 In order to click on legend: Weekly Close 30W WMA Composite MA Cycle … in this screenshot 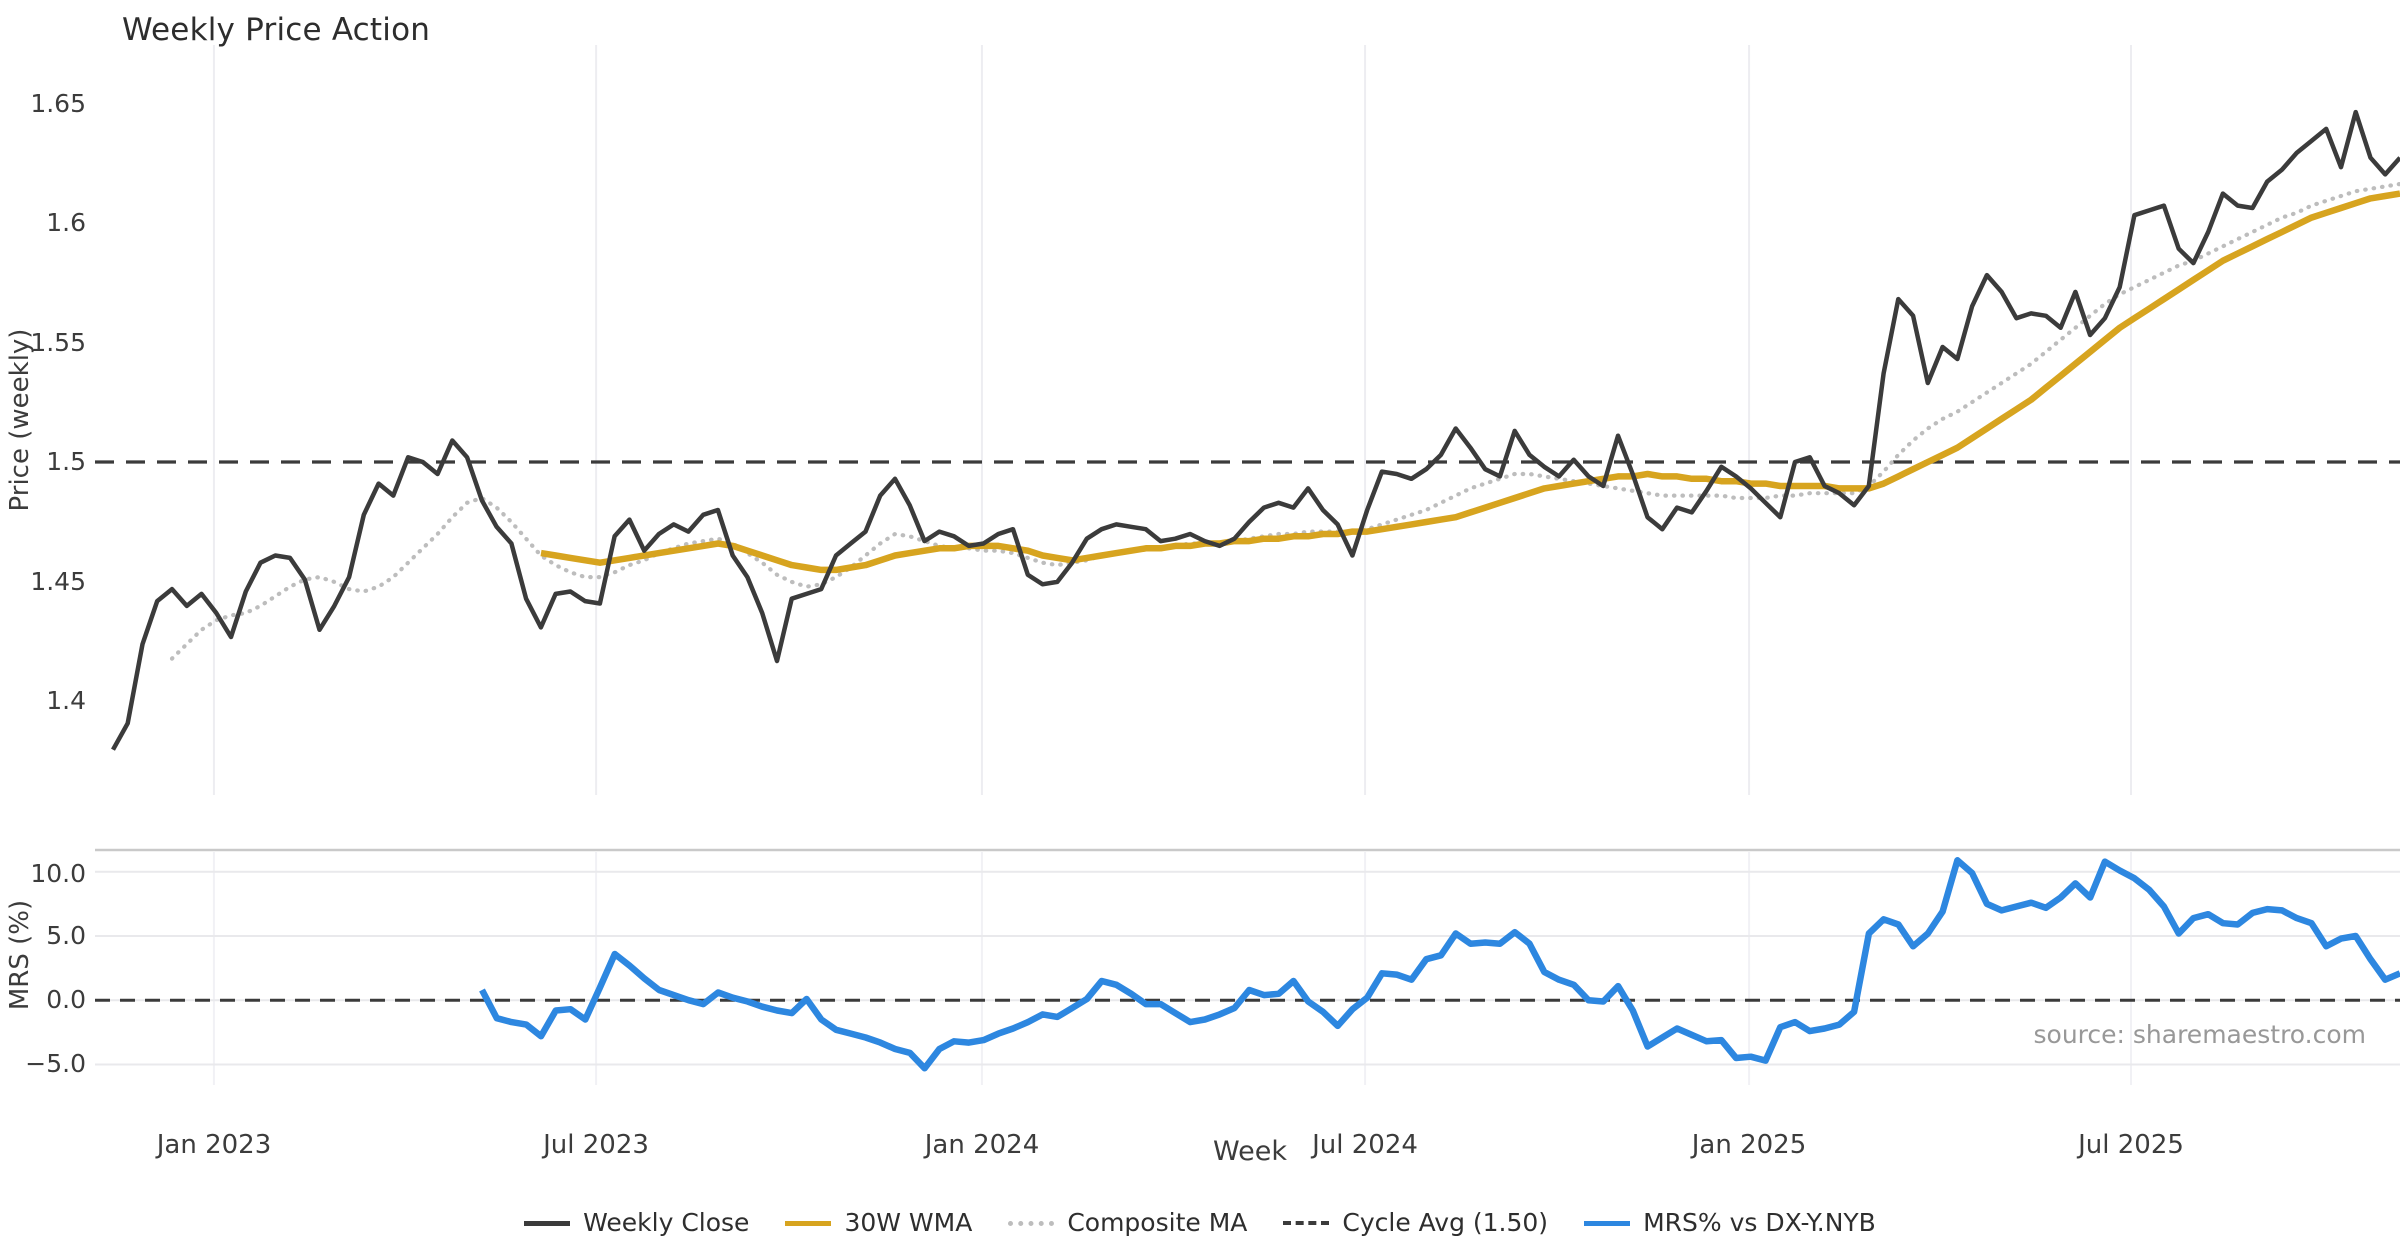, I will do `click(1200, 1223)`.